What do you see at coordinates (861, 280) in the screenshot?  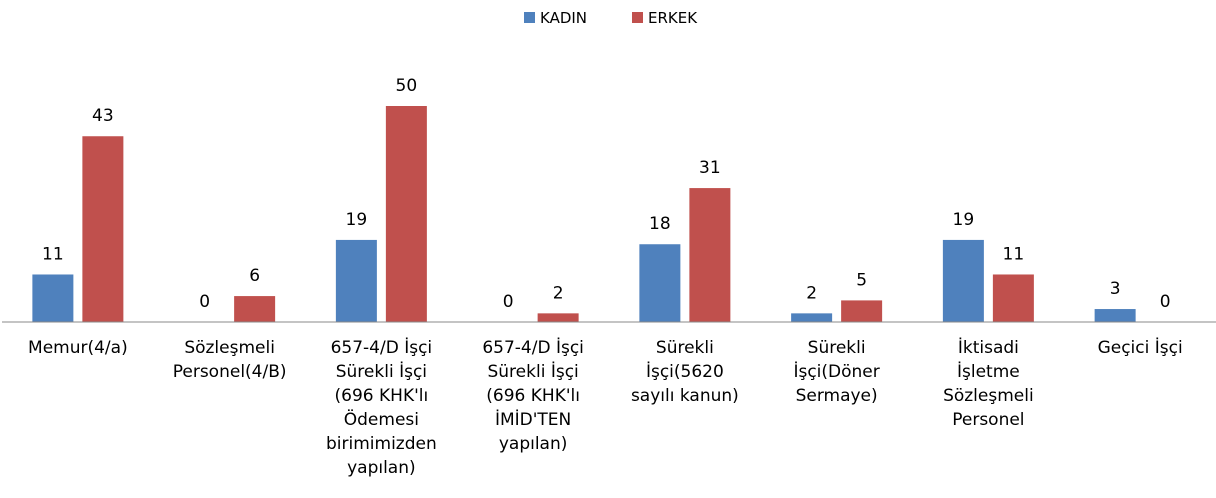 I see `value-label: 5` at bounding box center [861, 280].